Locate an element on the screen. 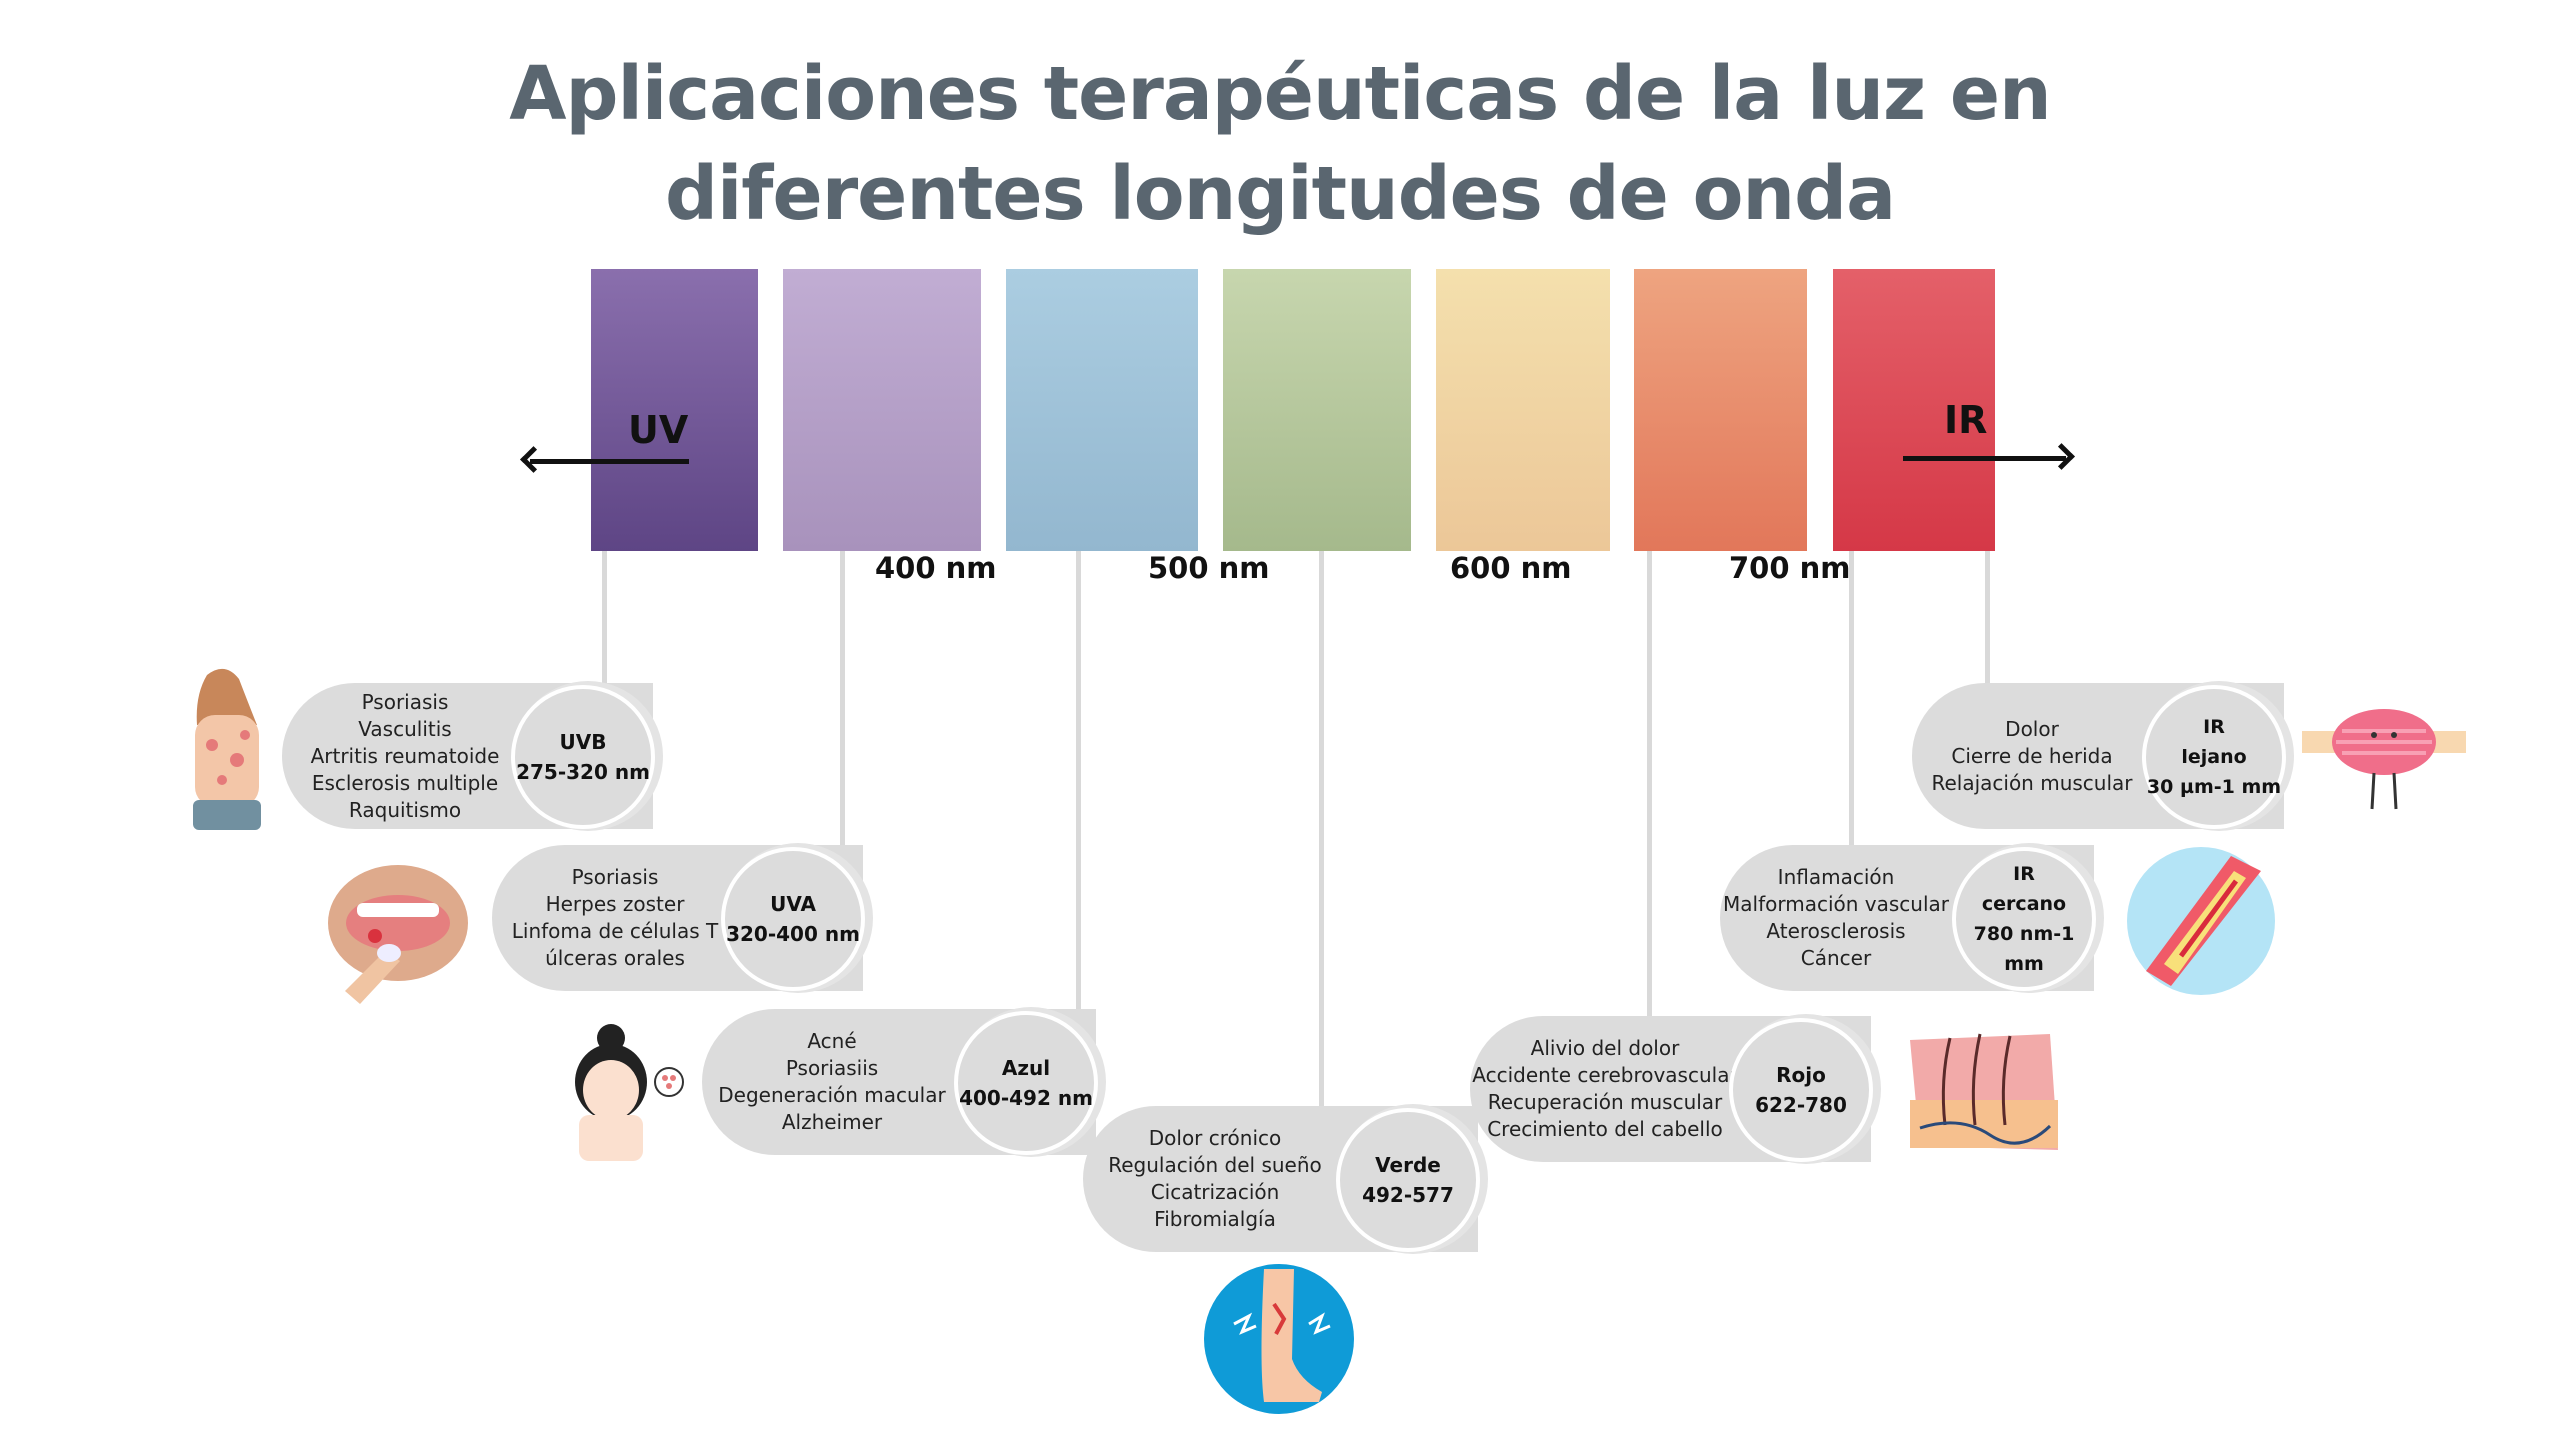  use-item: Malformación vascular is located at coordinates (1836, 904).